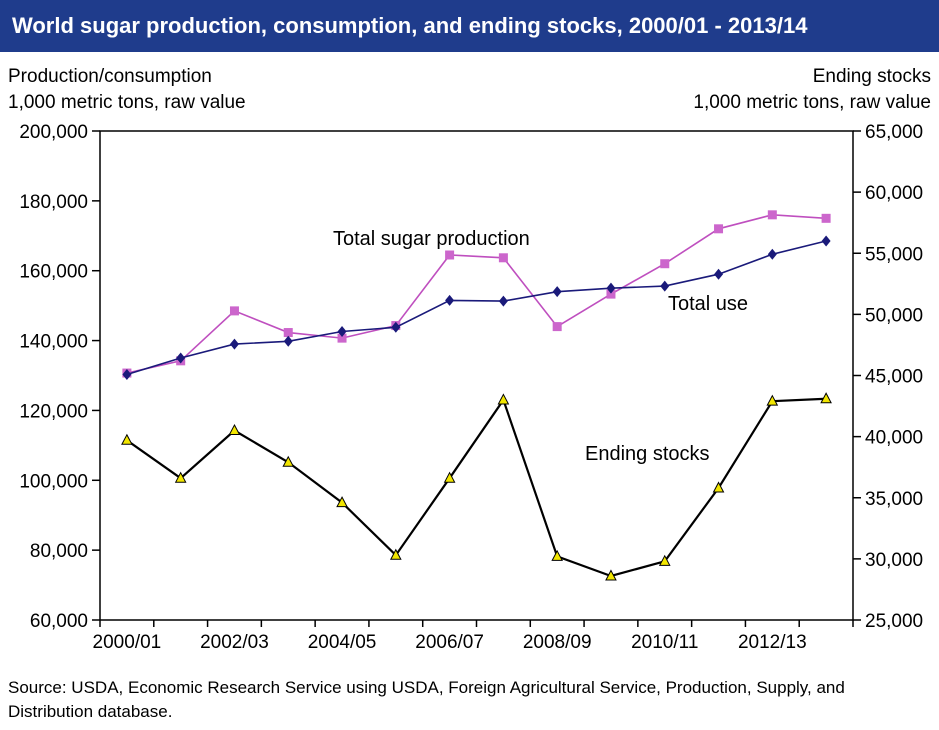 Image resolution: width=939 pixels, height=730 pixels. I want to click on left-tick-label: 160,000, so click(53, 272).